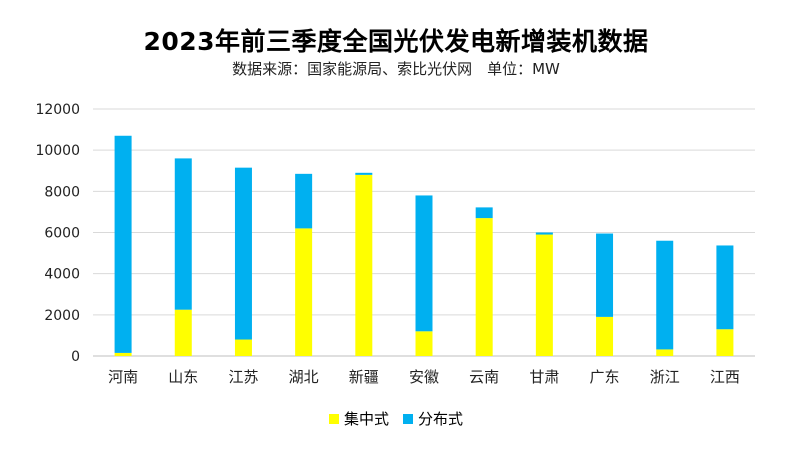 This screenshot has width=792, height=468. Describe the element at coordinates (408, 418) in the screenshot. I see `legend-swatch-distributed` at that location.